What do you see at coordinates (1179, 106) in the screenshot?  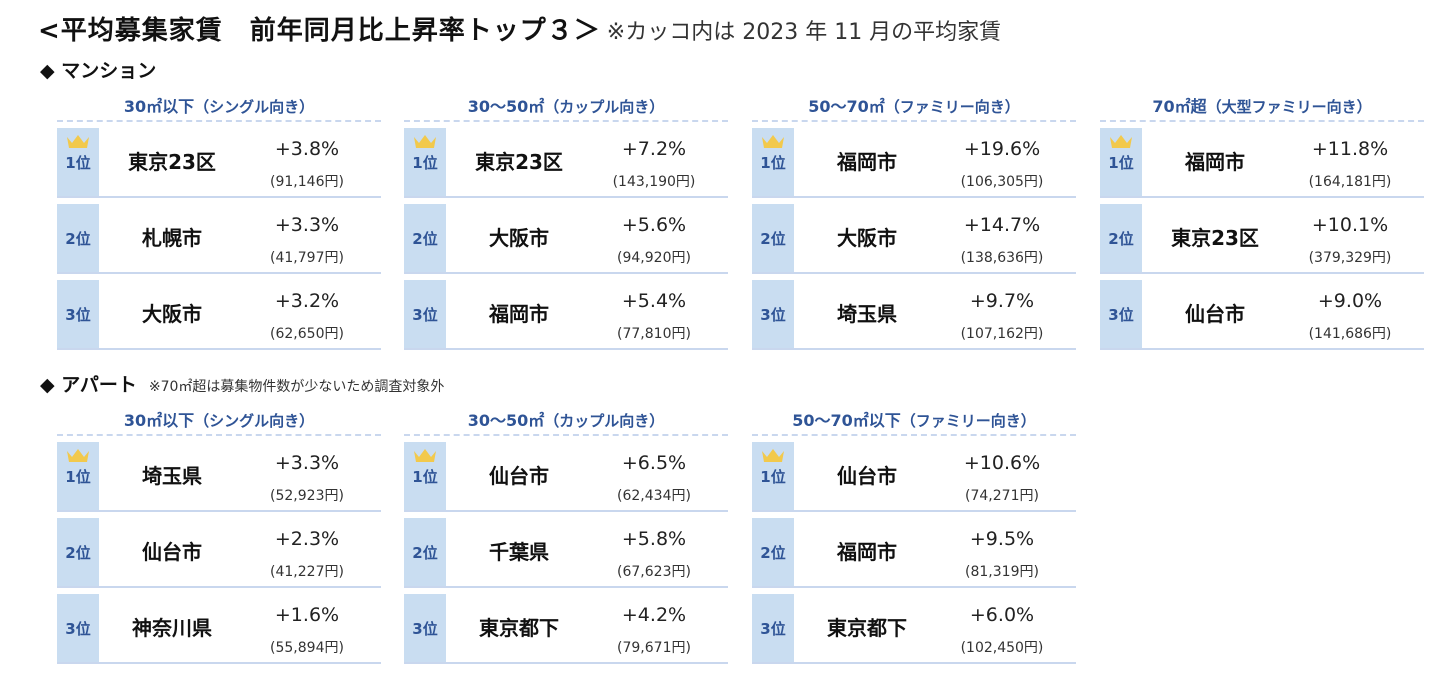 I see `column-title-size: 70㎡超` at bounding box center [1179, 106].